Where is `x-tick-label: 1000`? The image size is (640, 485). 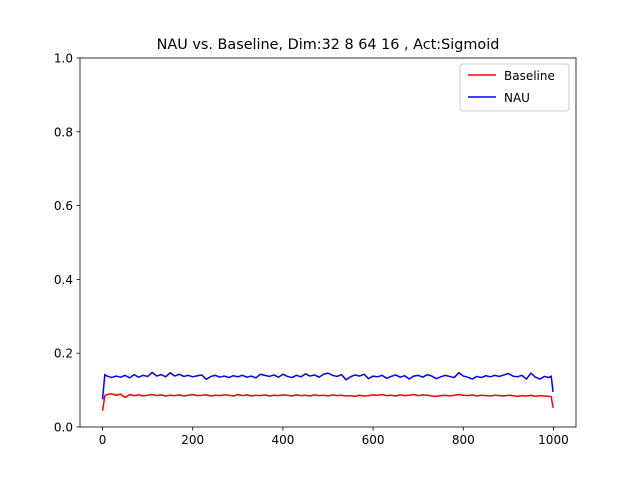
x-tick-label: 1000 is located at coordinates (553, 440).